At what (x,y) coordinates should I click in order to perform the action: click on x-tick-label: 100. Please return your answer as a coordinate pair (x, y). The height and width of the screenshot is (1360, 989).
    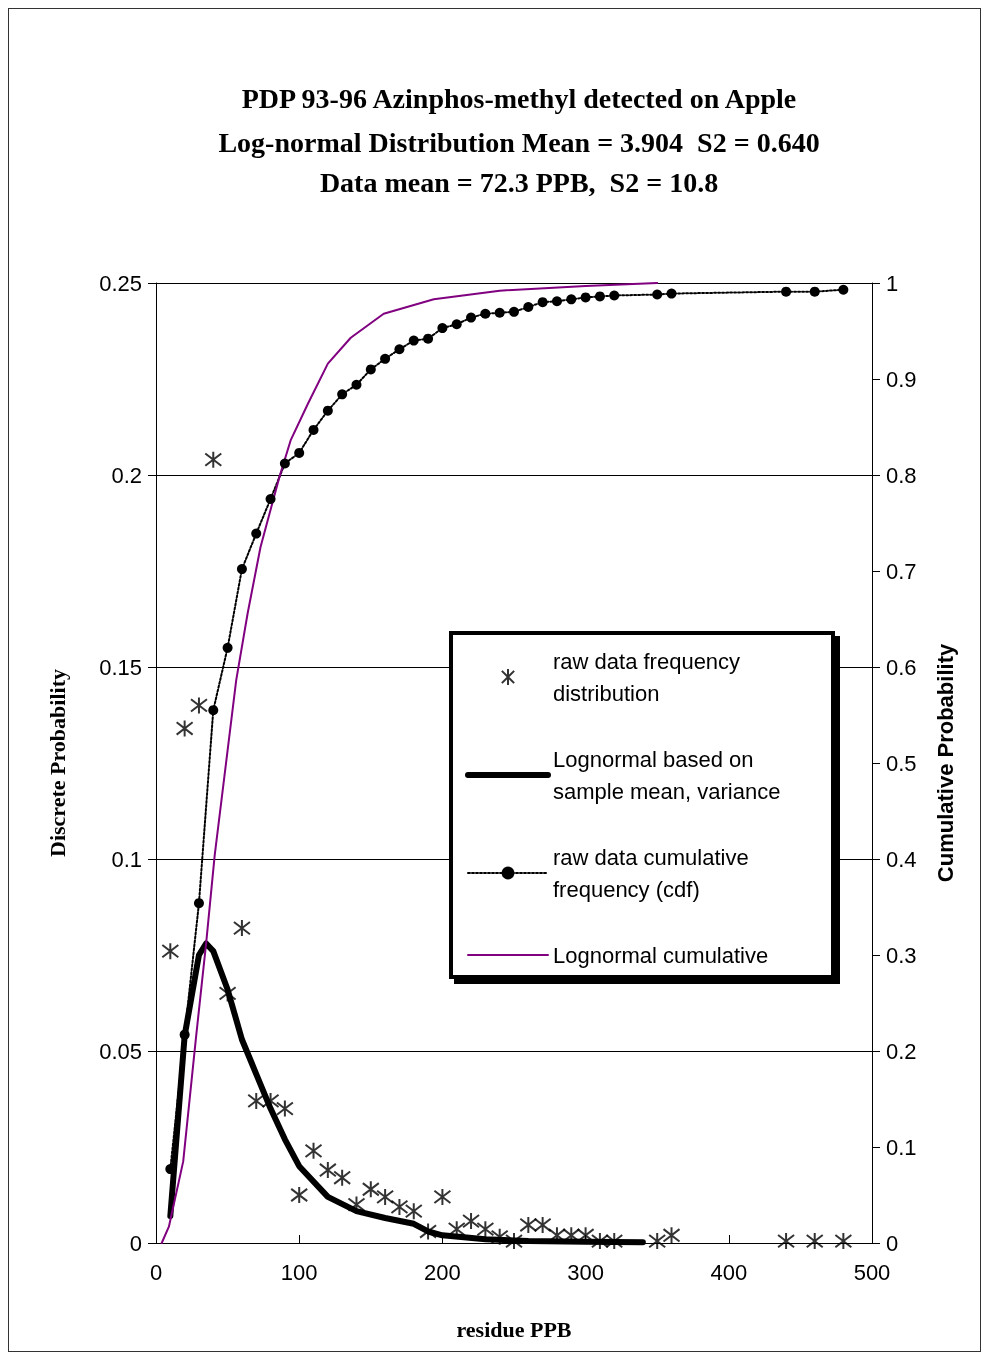
    Looking at the image, I should click on (299, 1272).